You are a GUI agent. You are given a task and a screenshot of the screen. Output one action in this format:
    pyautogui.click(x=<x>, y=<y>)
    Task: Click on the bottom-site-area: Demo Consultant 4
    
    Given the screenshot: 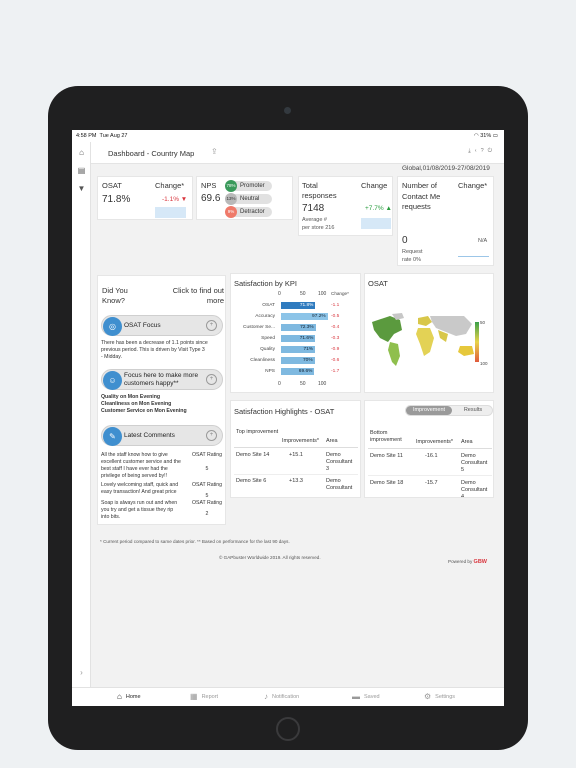 What is the action you would take?
    pyautogui.click(x=474, y=488)
    